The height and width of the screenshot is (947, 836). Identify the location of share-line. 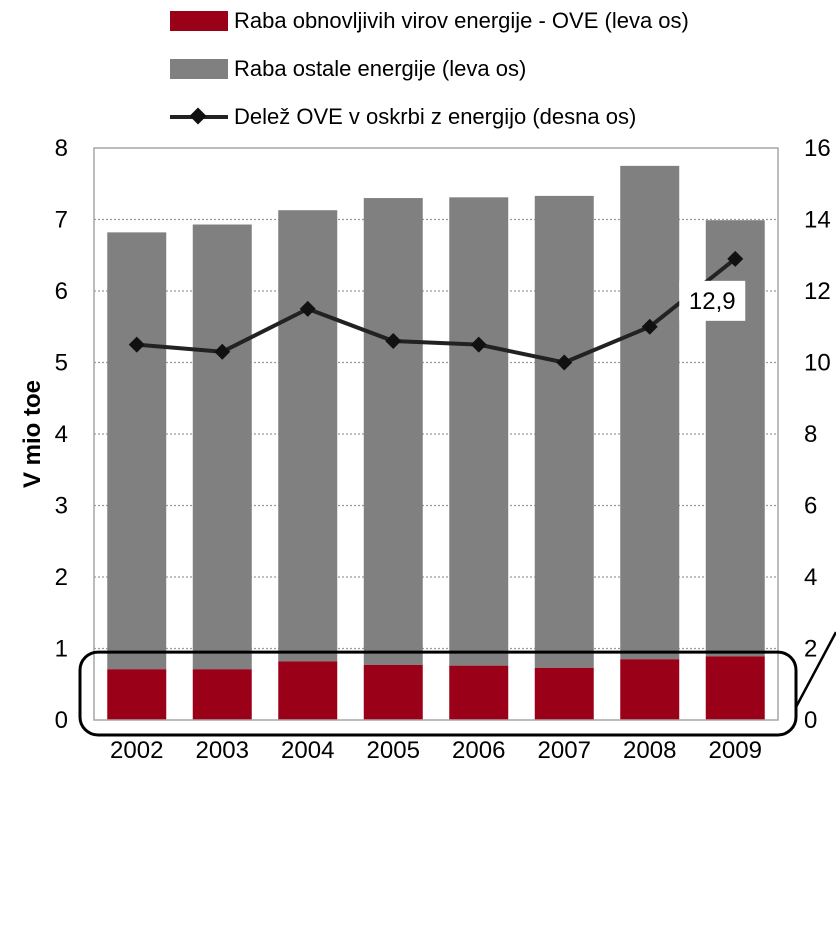
(436, 311).